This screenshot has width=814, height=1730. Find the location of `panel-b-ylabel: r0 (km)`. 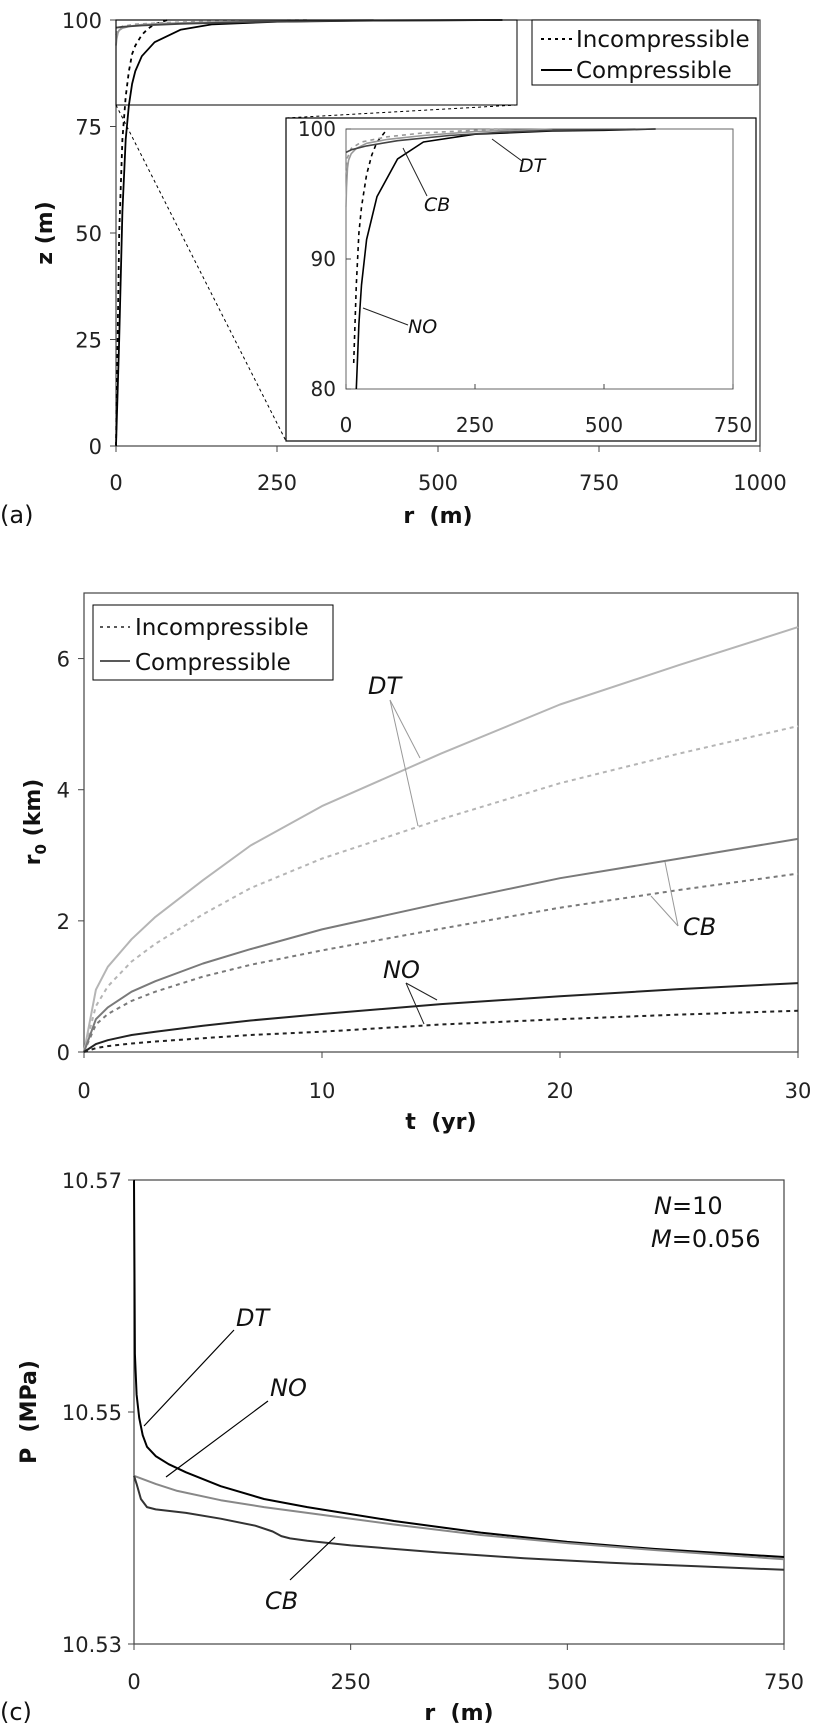

panel-b-ylabel: r0 (km) is located at coordinates (35, 822).